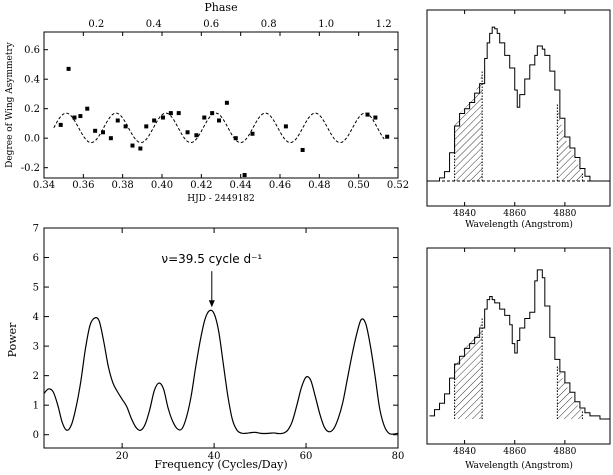  Describe the element at coordinates (123, 185) in the screenshot. I see `asymmetry-x-tick-label: 0.38` at that location.